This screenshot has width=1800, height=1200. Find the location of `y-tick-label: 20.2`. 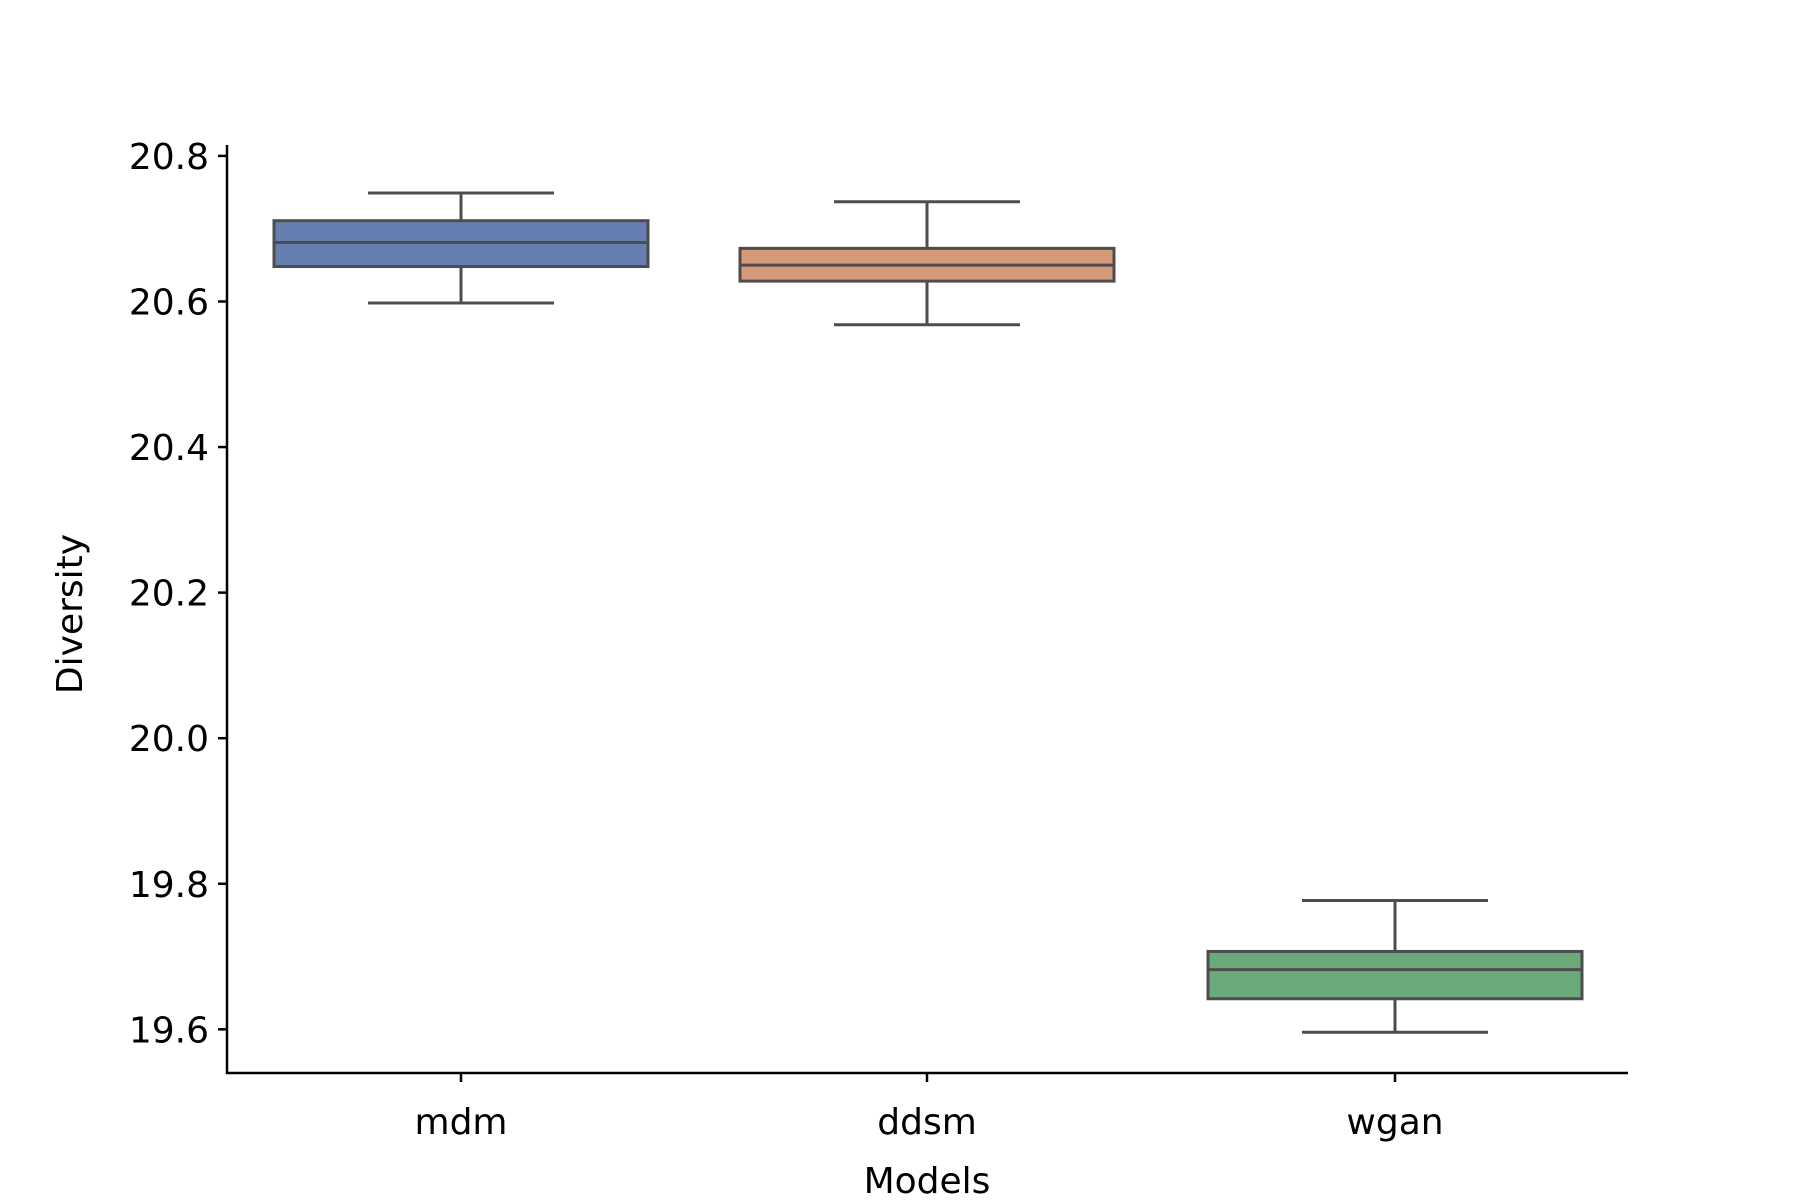

y-tick-label: 20.2 is located at coordinates (169, 594).